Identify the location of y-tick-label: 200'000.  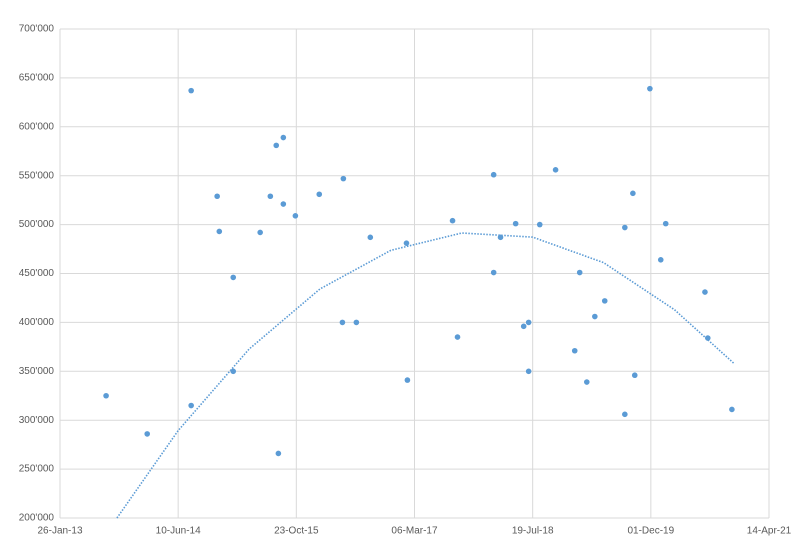
(37, 518).